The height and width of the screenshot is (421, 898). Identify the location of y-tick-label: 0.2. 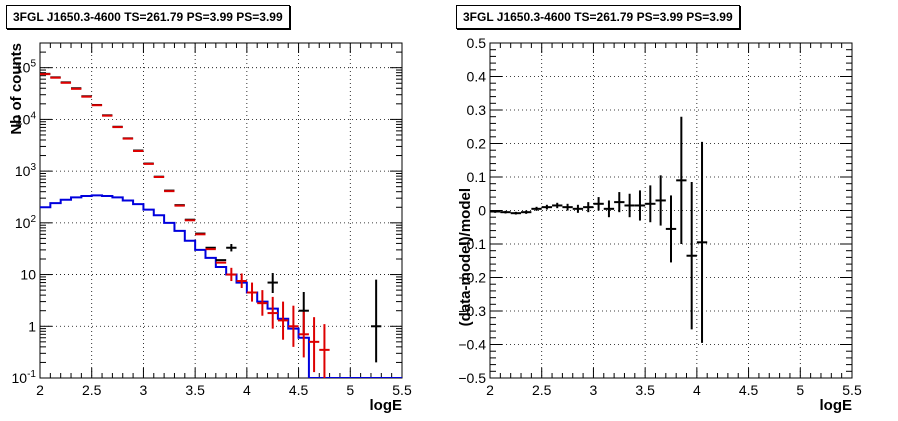
(477, 144).